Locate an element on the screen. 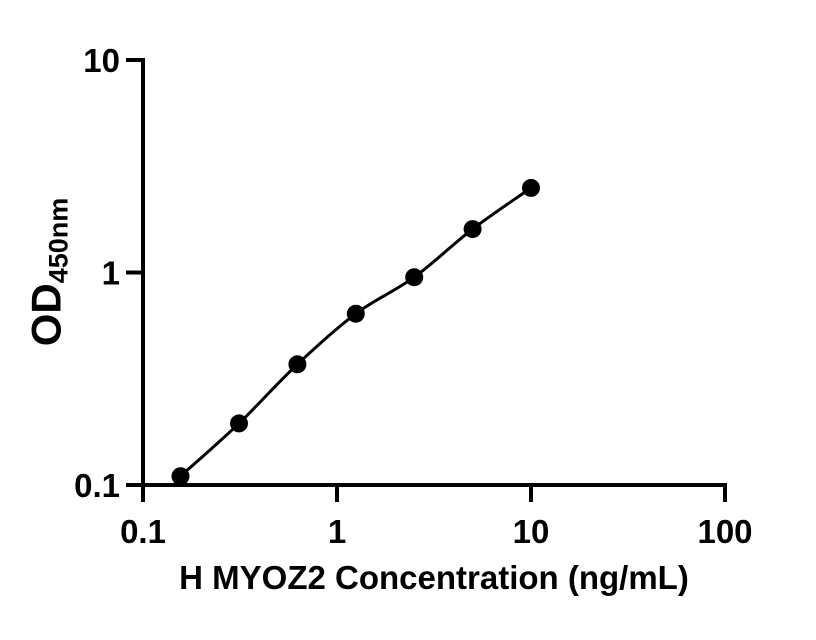 The height and width of the screenshot is (640, 816). y-axis-title-subscript: 450nm is located at coordinates (58, 240).